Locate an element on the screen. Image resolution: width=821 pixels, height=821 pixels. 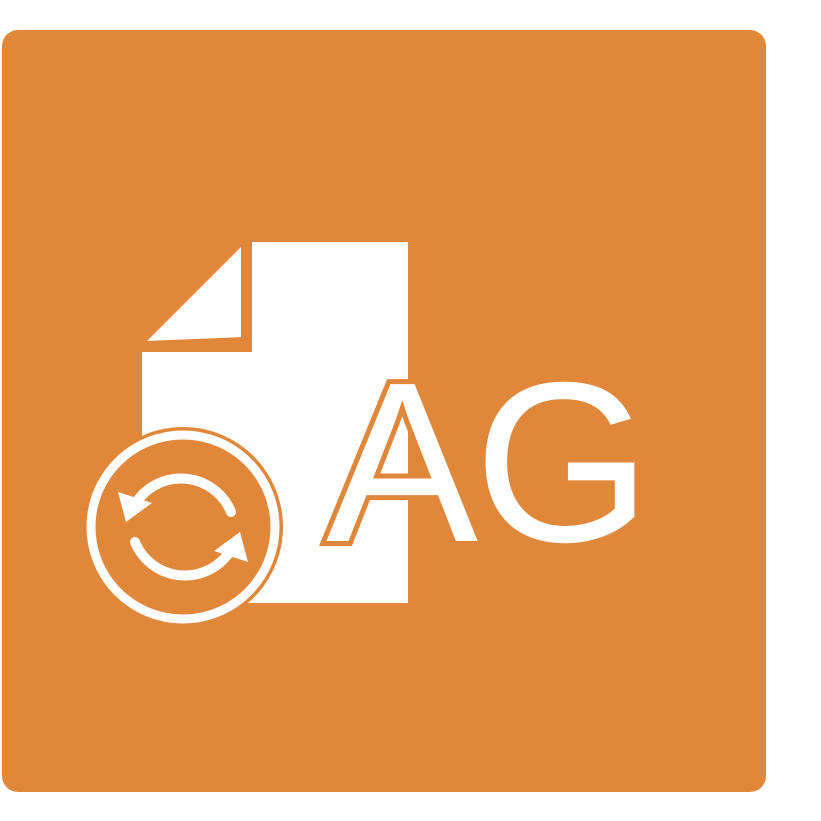
letters-group: AG is located at coordinates (488, 463).